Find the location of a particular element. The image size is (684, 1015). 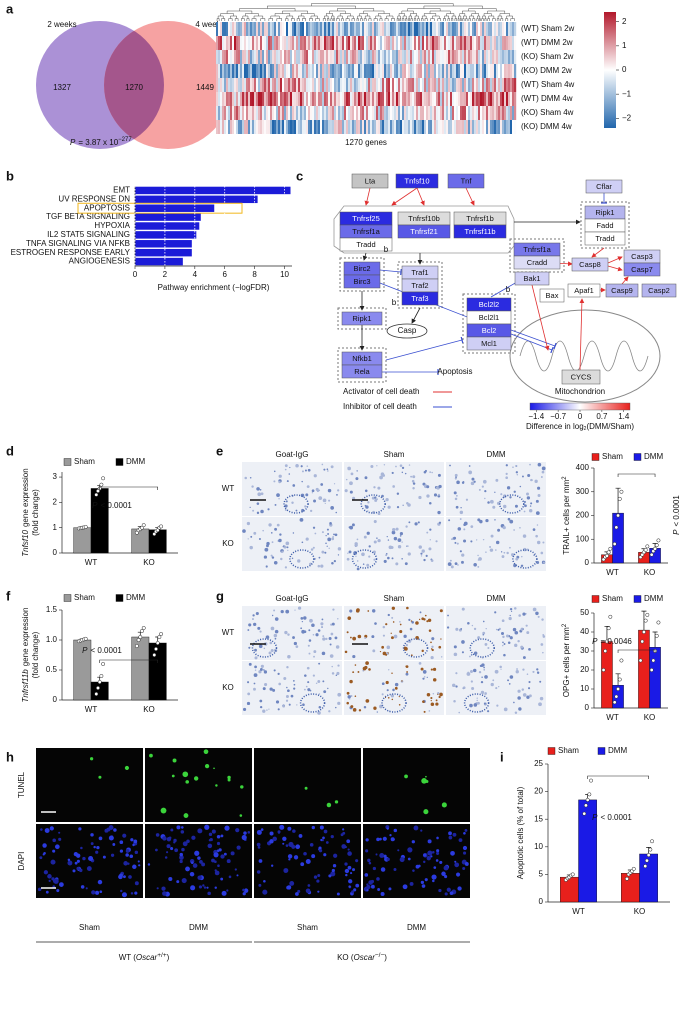

category-label: TNFA SIGNALING VIA NFKB is located at coordinates (78, 243).